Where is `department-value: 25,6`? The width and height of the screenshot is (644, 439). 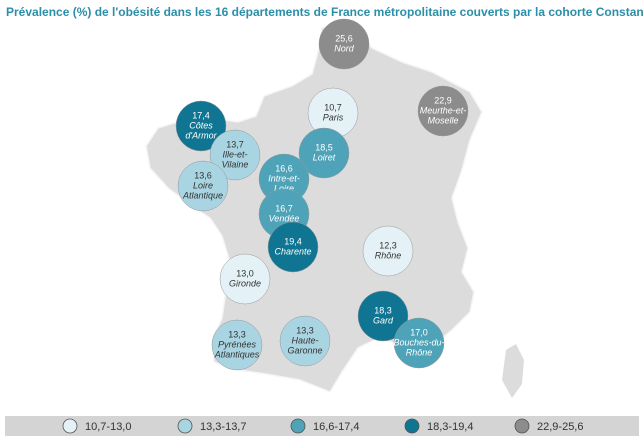 department-value: 25,6 is located at coordinates (344, 38).